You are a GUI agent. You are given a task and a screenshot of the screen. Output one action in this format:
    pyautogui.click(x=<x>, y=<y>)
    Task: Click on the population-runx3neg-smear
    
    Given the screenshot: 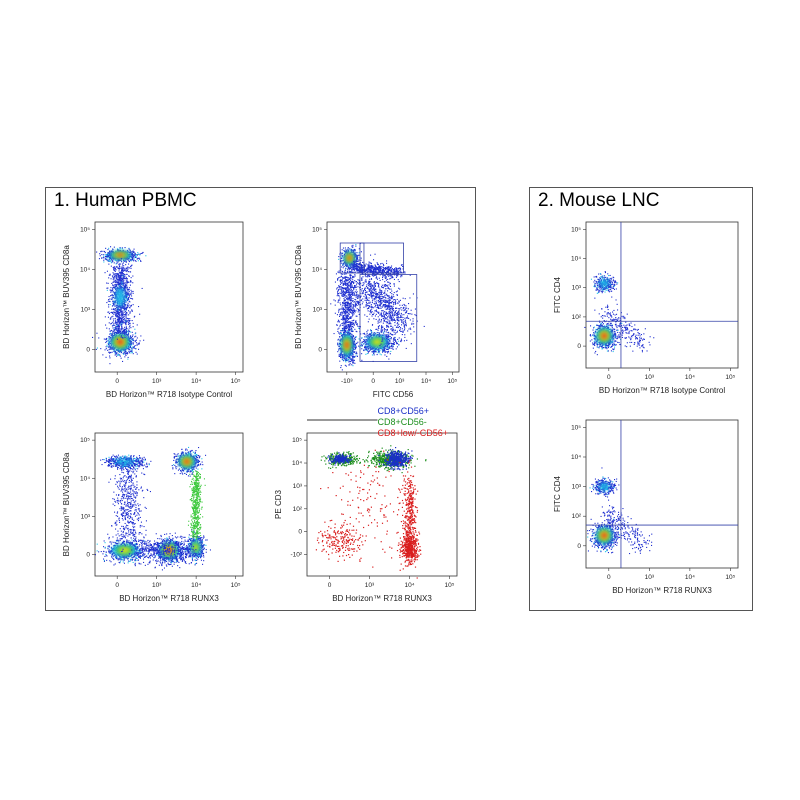 What is the action you would take?
    pyautogui.click(x=129, y=506)
    